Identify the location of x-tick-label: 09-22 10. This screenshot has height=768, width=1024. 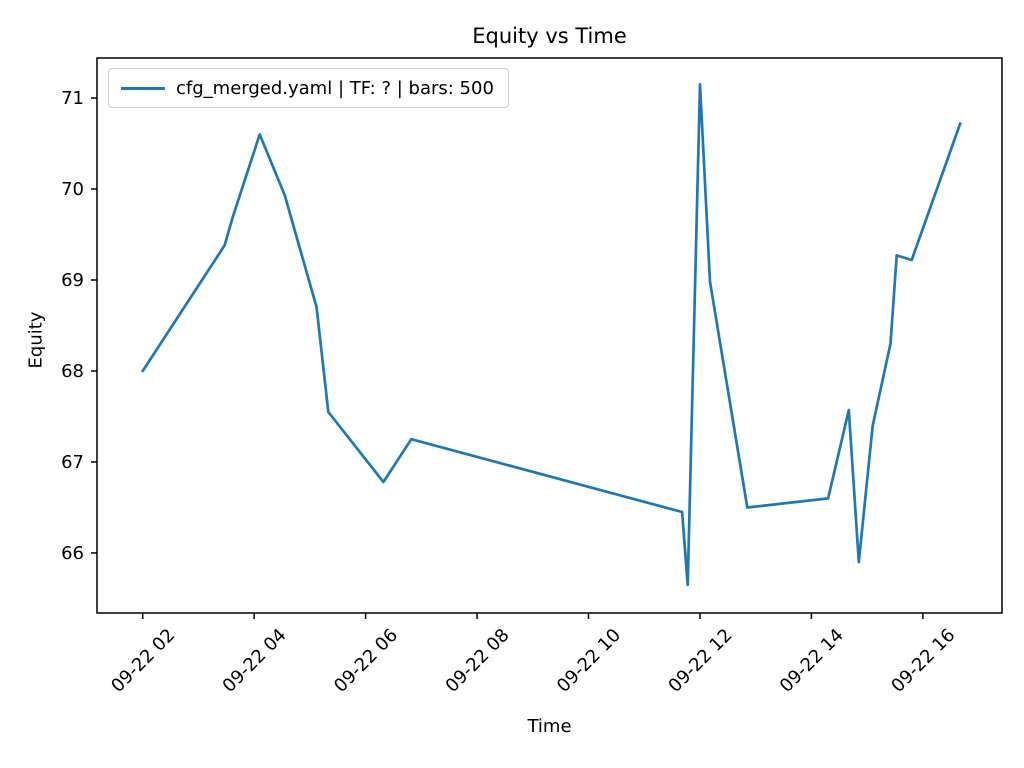
(589, 661).